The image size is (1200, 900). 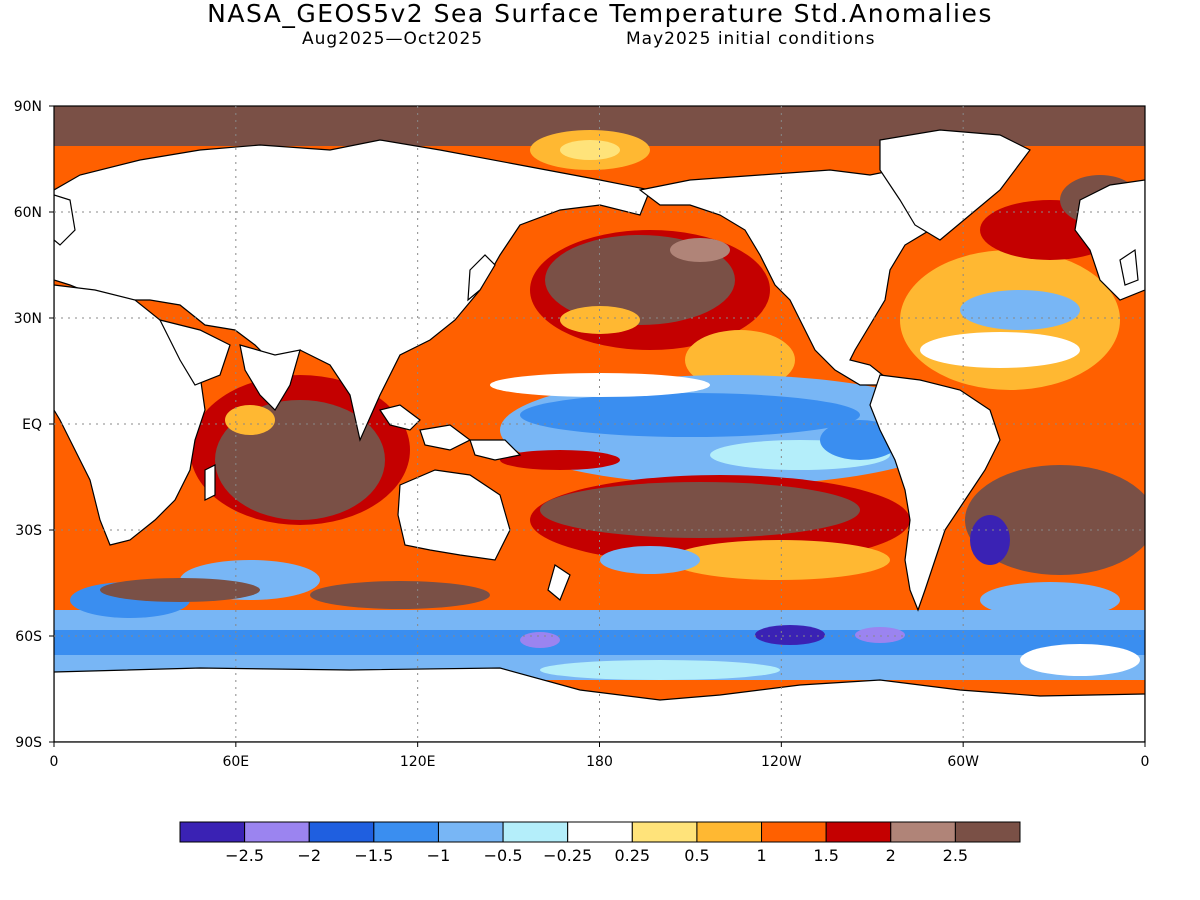 What do you see at coordinates (891, 855) in the screenshot?
I see `colorbar-label: 2` at bounding box center [891, 855].